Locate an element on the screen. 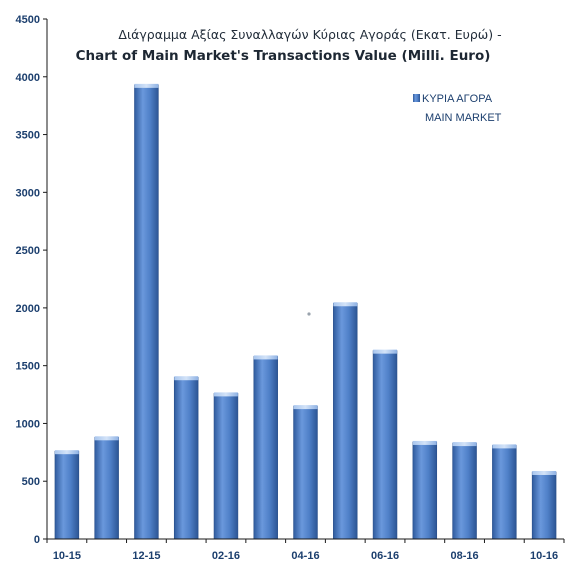  y-tick-label: 500 is located at coordinates (31, 482).